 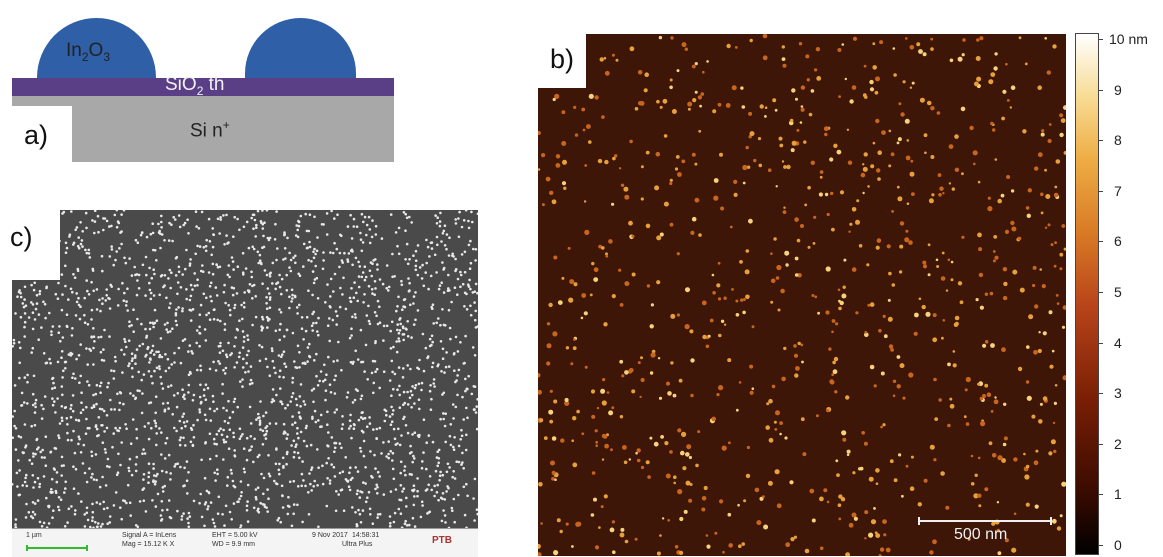 What do you see at coordinates (357, 544) in the screenshot?
I see `sem-instrument: Ultra Plus` at bounding box center [357, 544].